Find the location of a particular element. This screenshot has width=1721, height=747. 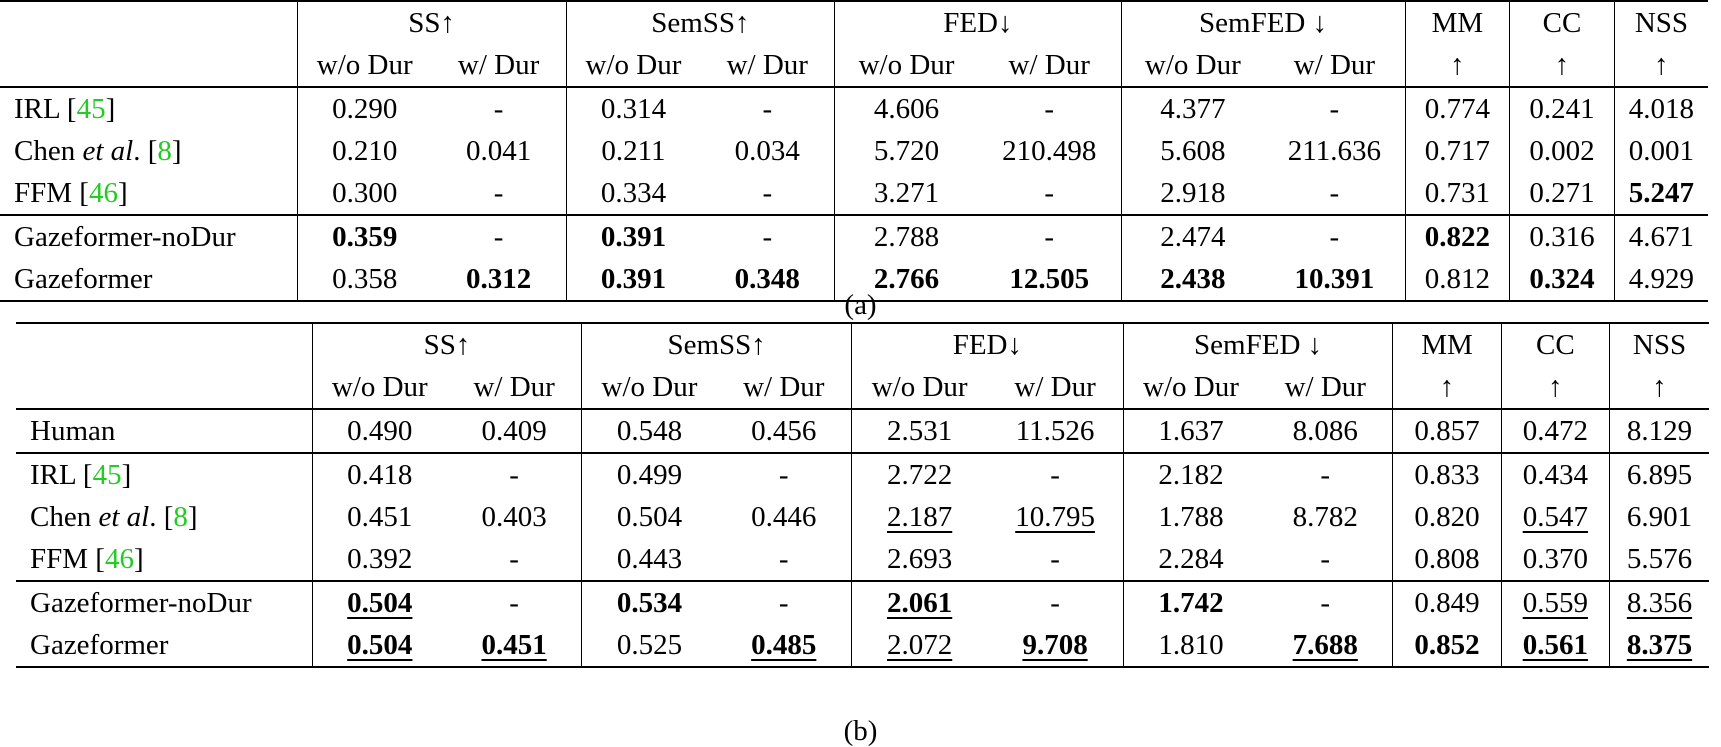

value-cell: 0.446 is located at coordinates (784, 517).